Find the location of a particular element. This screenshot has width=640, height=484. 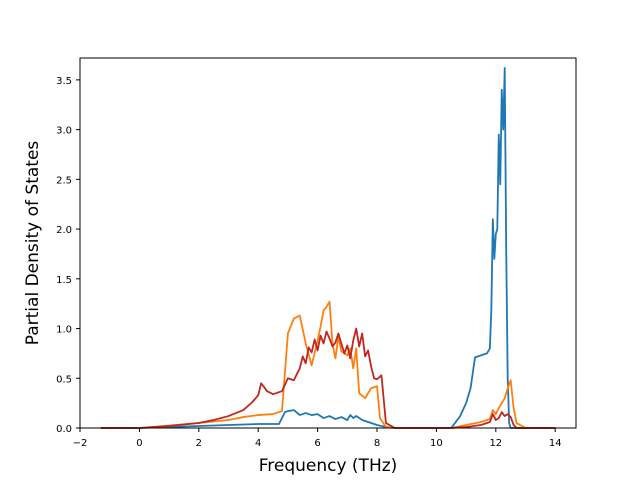

x-axis-label: Frequency (THz) is located at coordinates (328, 466).